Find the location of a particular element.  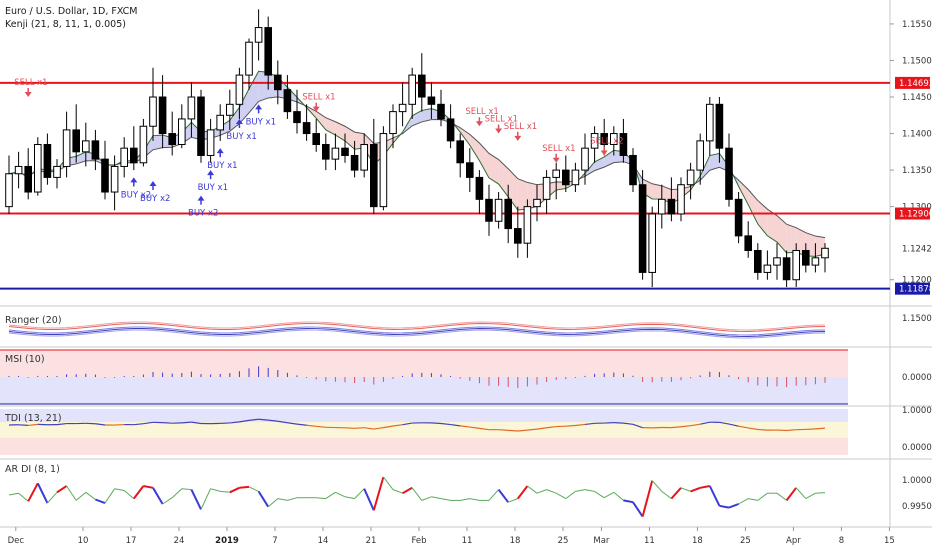

tdi-panel is located at coordinates (424, 432).